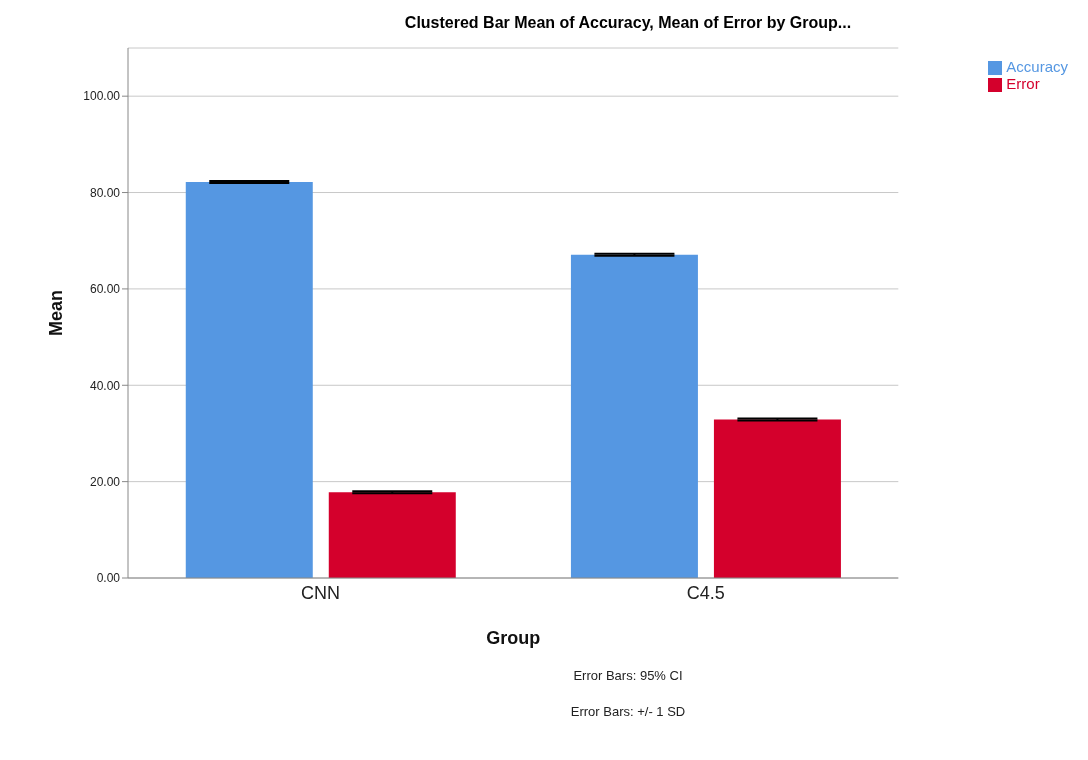 The image size is (1088, 760). What do you see at coordinates (105, 481) in the screenshot?
I see `y-tick-label: 20.00` at bounding box center [105, 481].